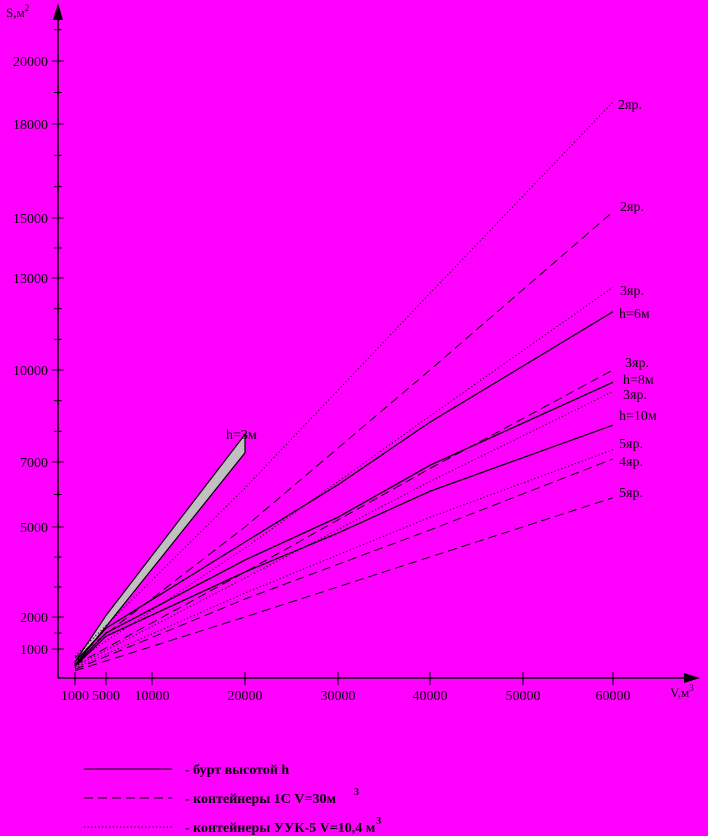  Describe the element at coordinates (34, 463) in the screenshot. I see `y-tick-label: 7000` at that location.